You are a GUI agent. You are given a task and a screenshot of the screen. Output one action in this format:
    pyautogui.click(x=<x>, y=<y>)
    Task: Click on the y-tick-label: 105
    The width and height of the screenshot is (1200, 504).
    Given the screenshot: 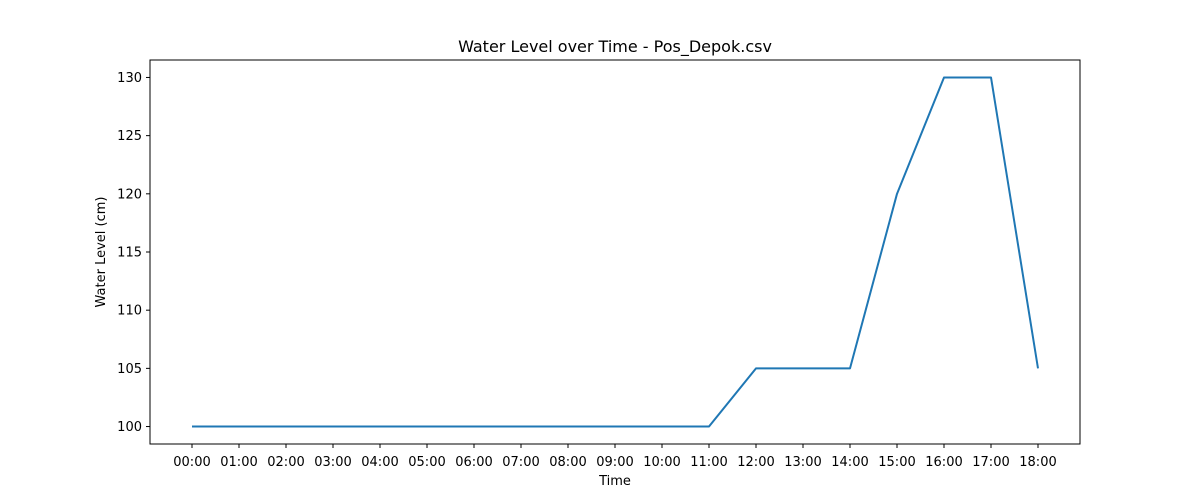 What is the action you would take?
    pyautogui.click(x=129, y=369)
    